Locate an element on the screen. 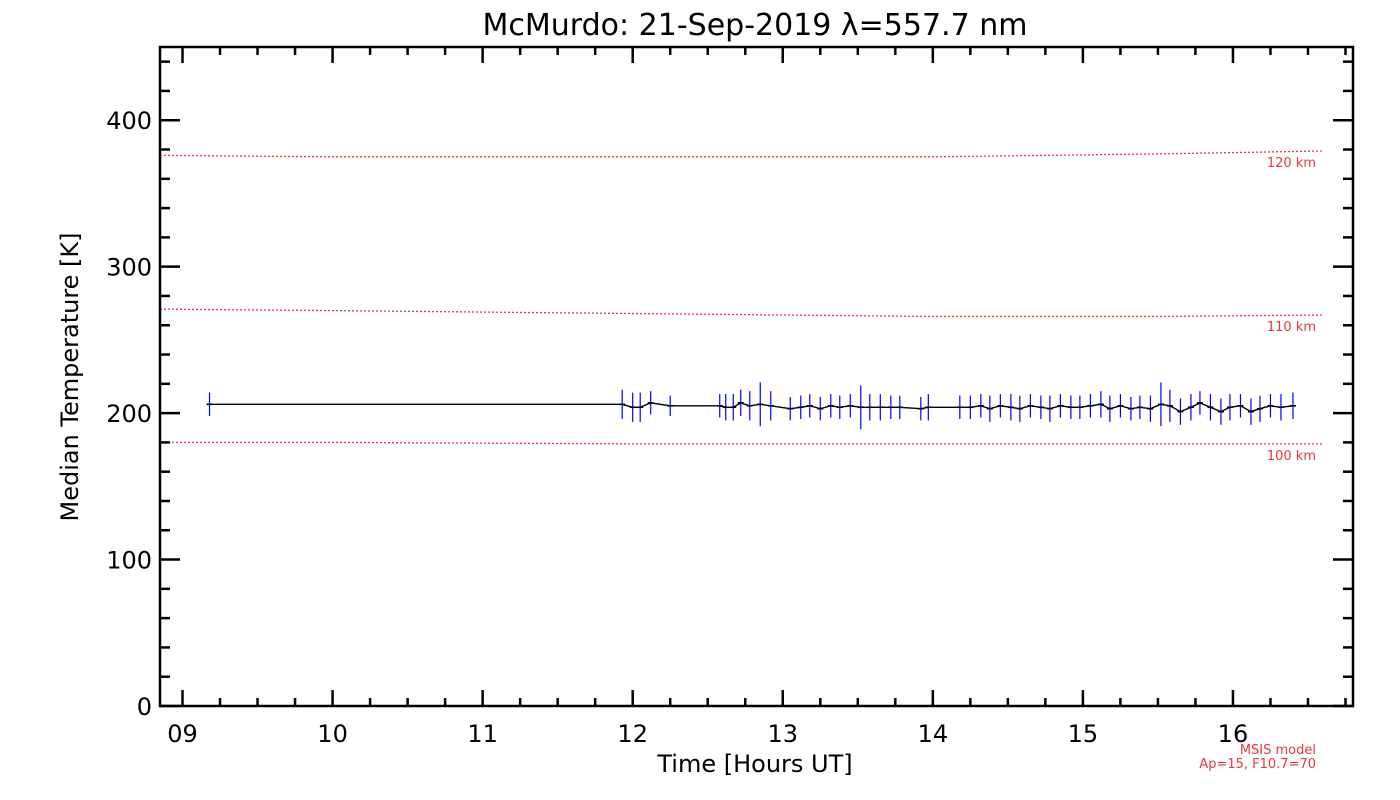 Image resolution: width=1400 pixels, height=800 pixels. chart-title: McMurdo: 21-Sep-2019 λ=557.7 nm is located at coordinates (755, 25).